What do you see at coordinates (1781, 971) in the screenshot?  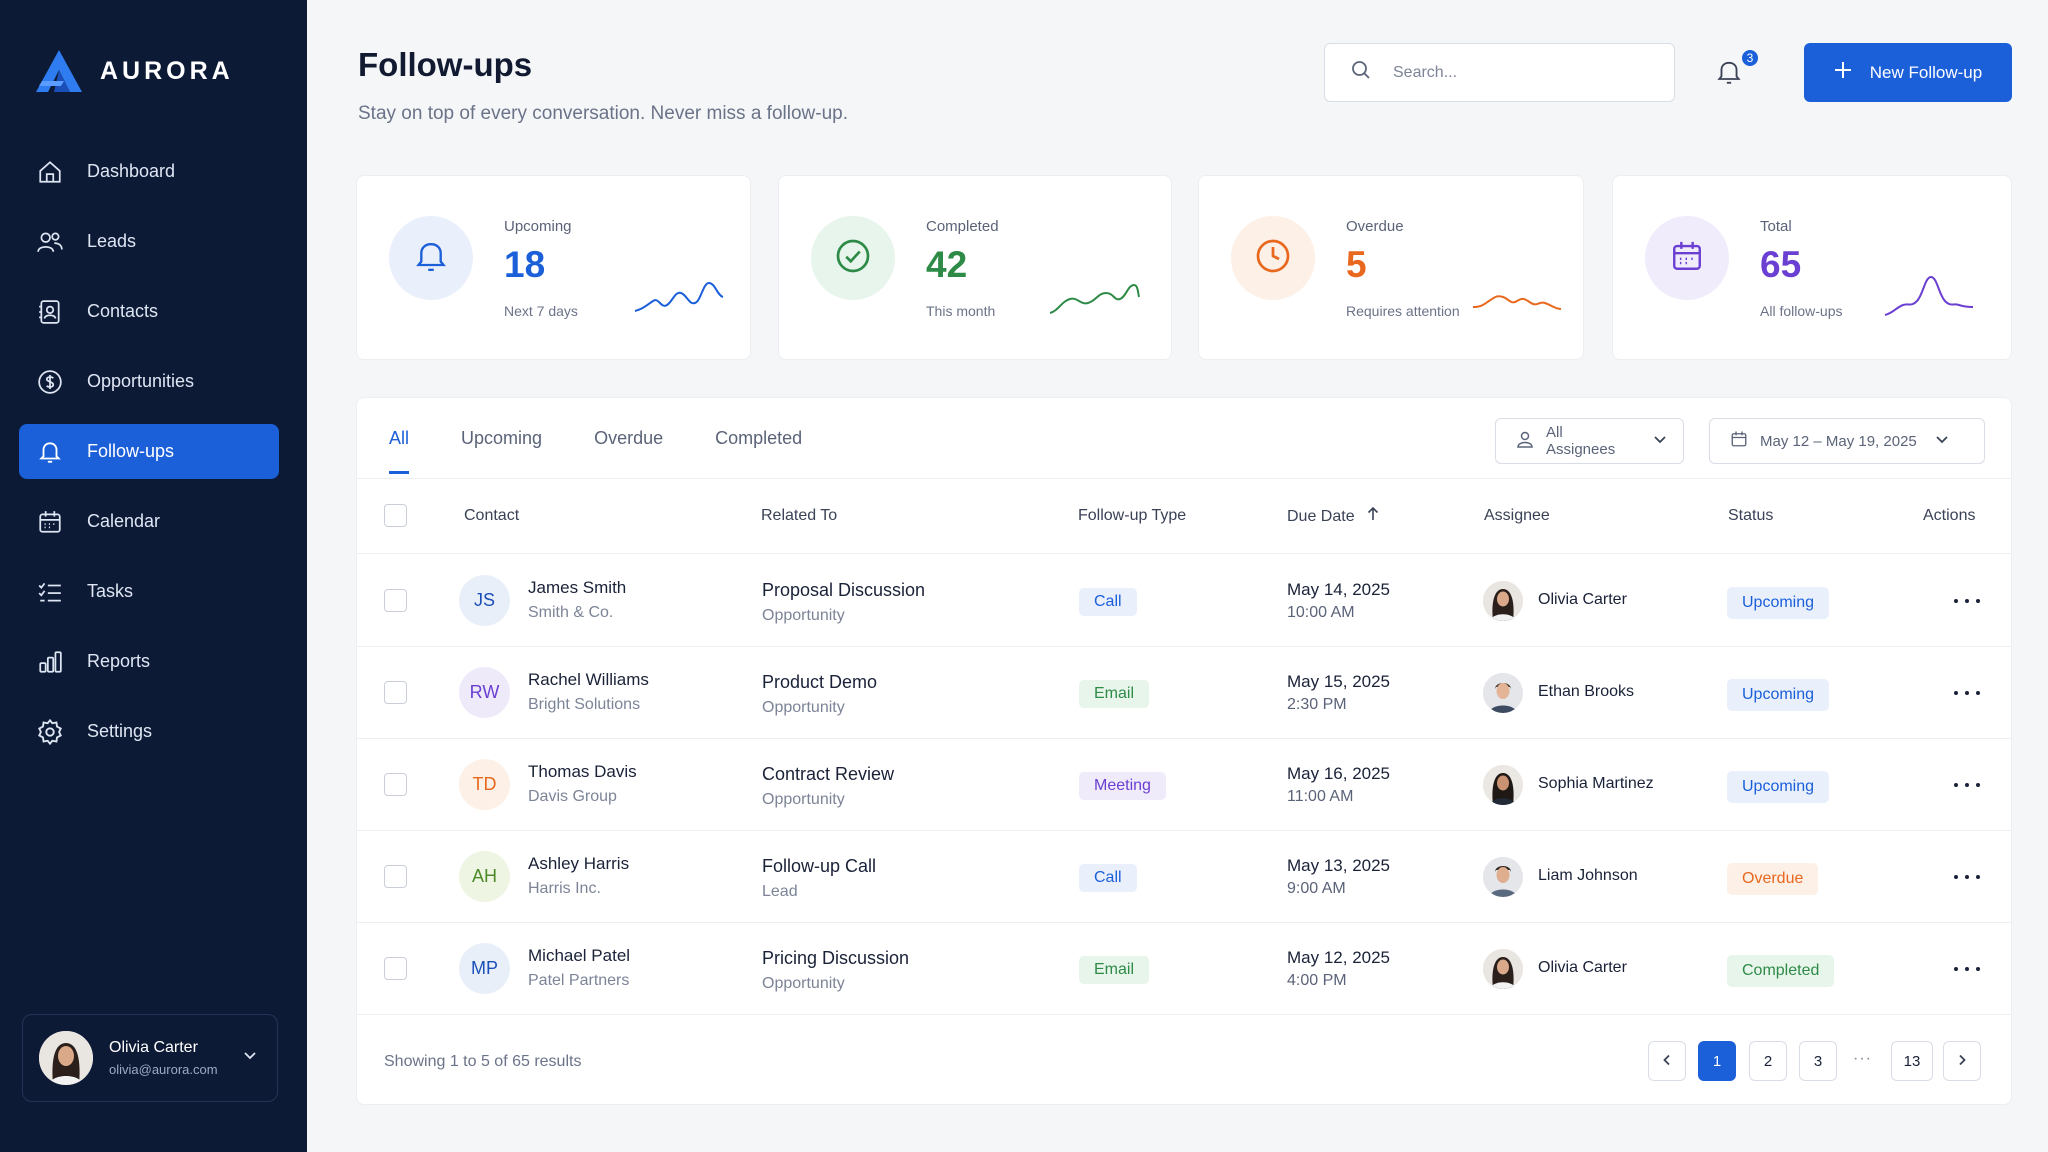 I see `status-badge: Completed` at bounding box center [1781, 971].